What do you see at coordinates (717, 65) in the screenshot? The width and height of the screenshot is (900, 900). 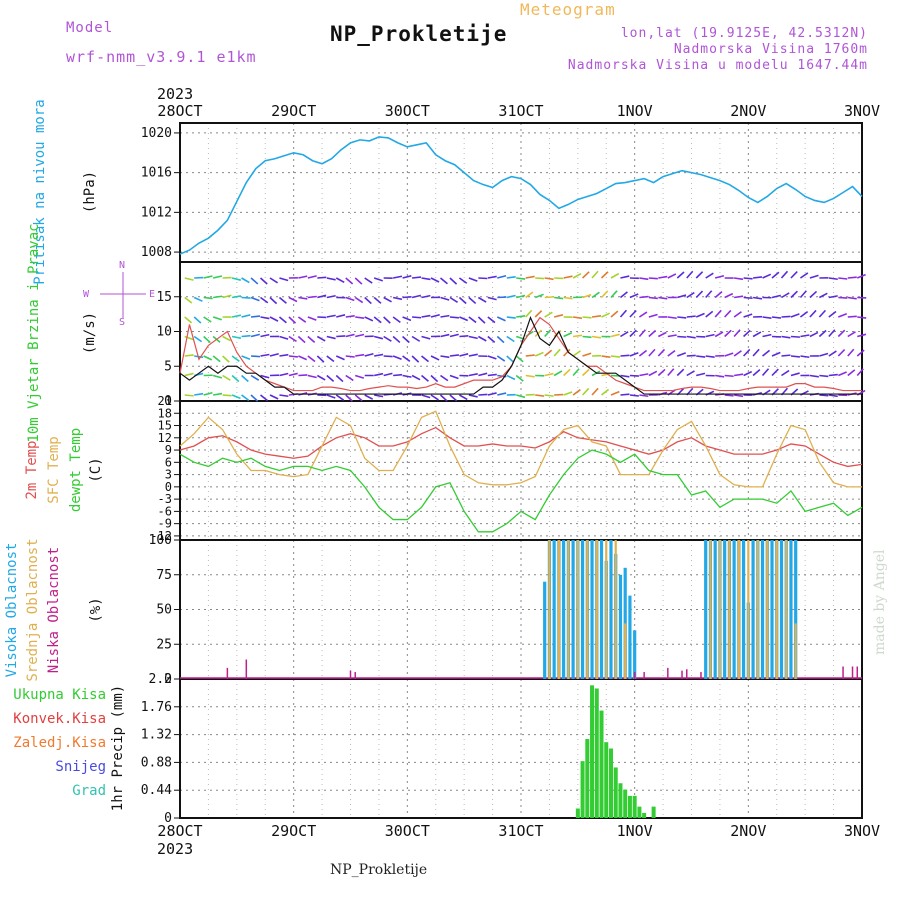 I see `model-elevation-label: Nadmorska Visina u modelu 1647.44m` at bounding box center [717, 65].